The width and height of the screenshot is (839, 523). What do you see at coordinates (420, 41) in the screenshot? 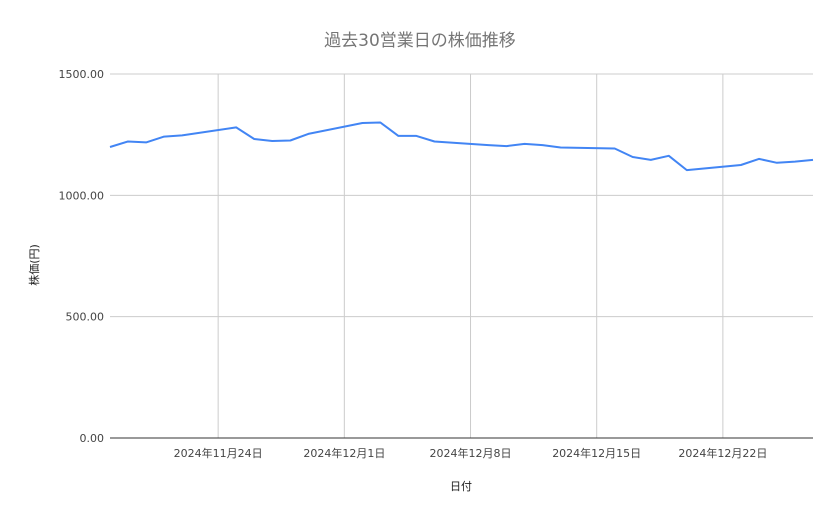
I see `chart-title: 過去30営業日の株価推移` at bounding box center [420, 41].